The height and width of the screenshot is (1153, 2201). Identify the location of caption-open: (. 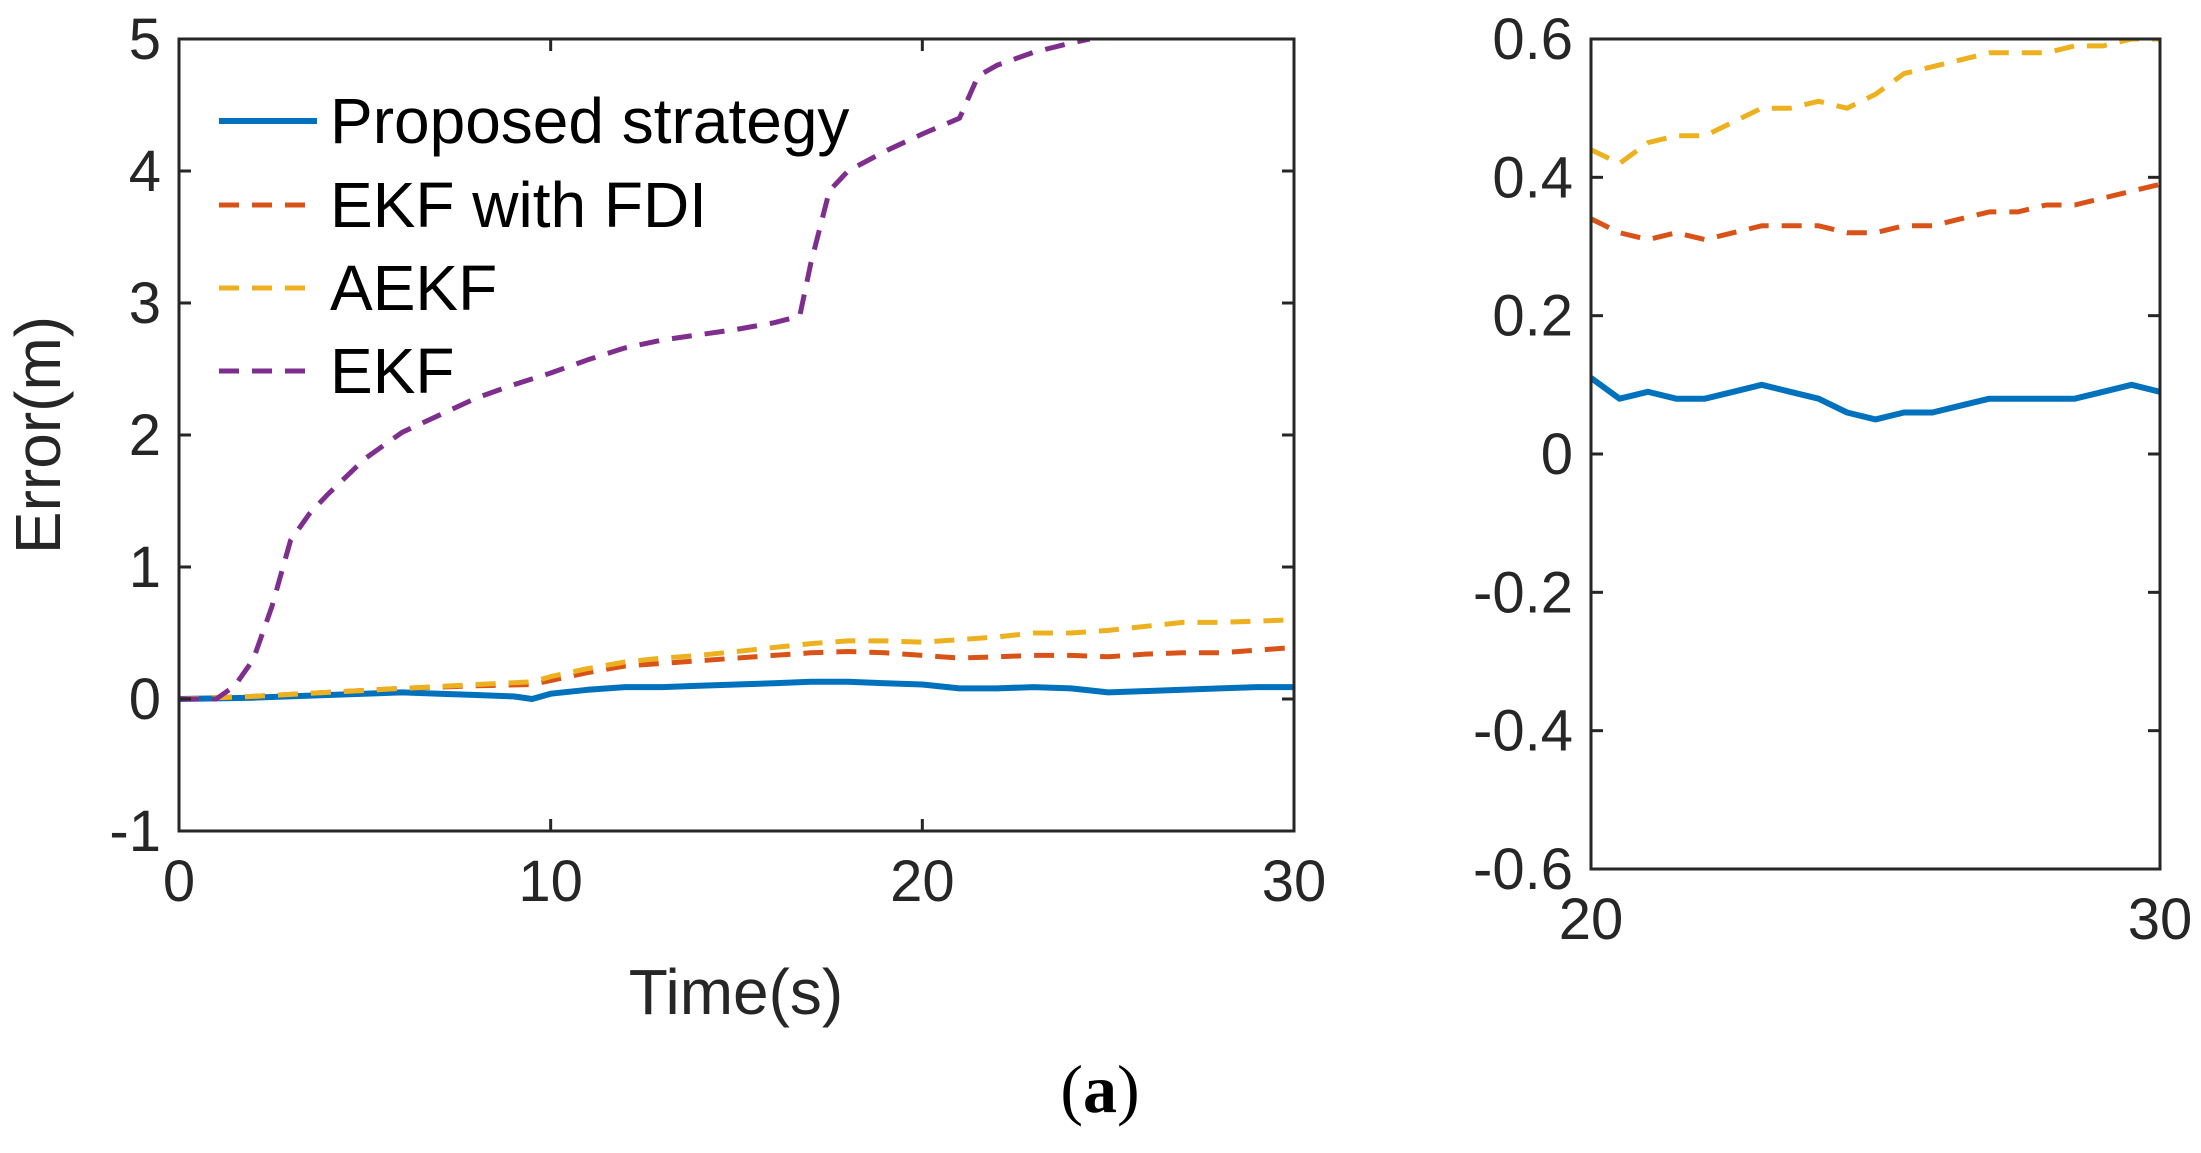
(1071, 1089).